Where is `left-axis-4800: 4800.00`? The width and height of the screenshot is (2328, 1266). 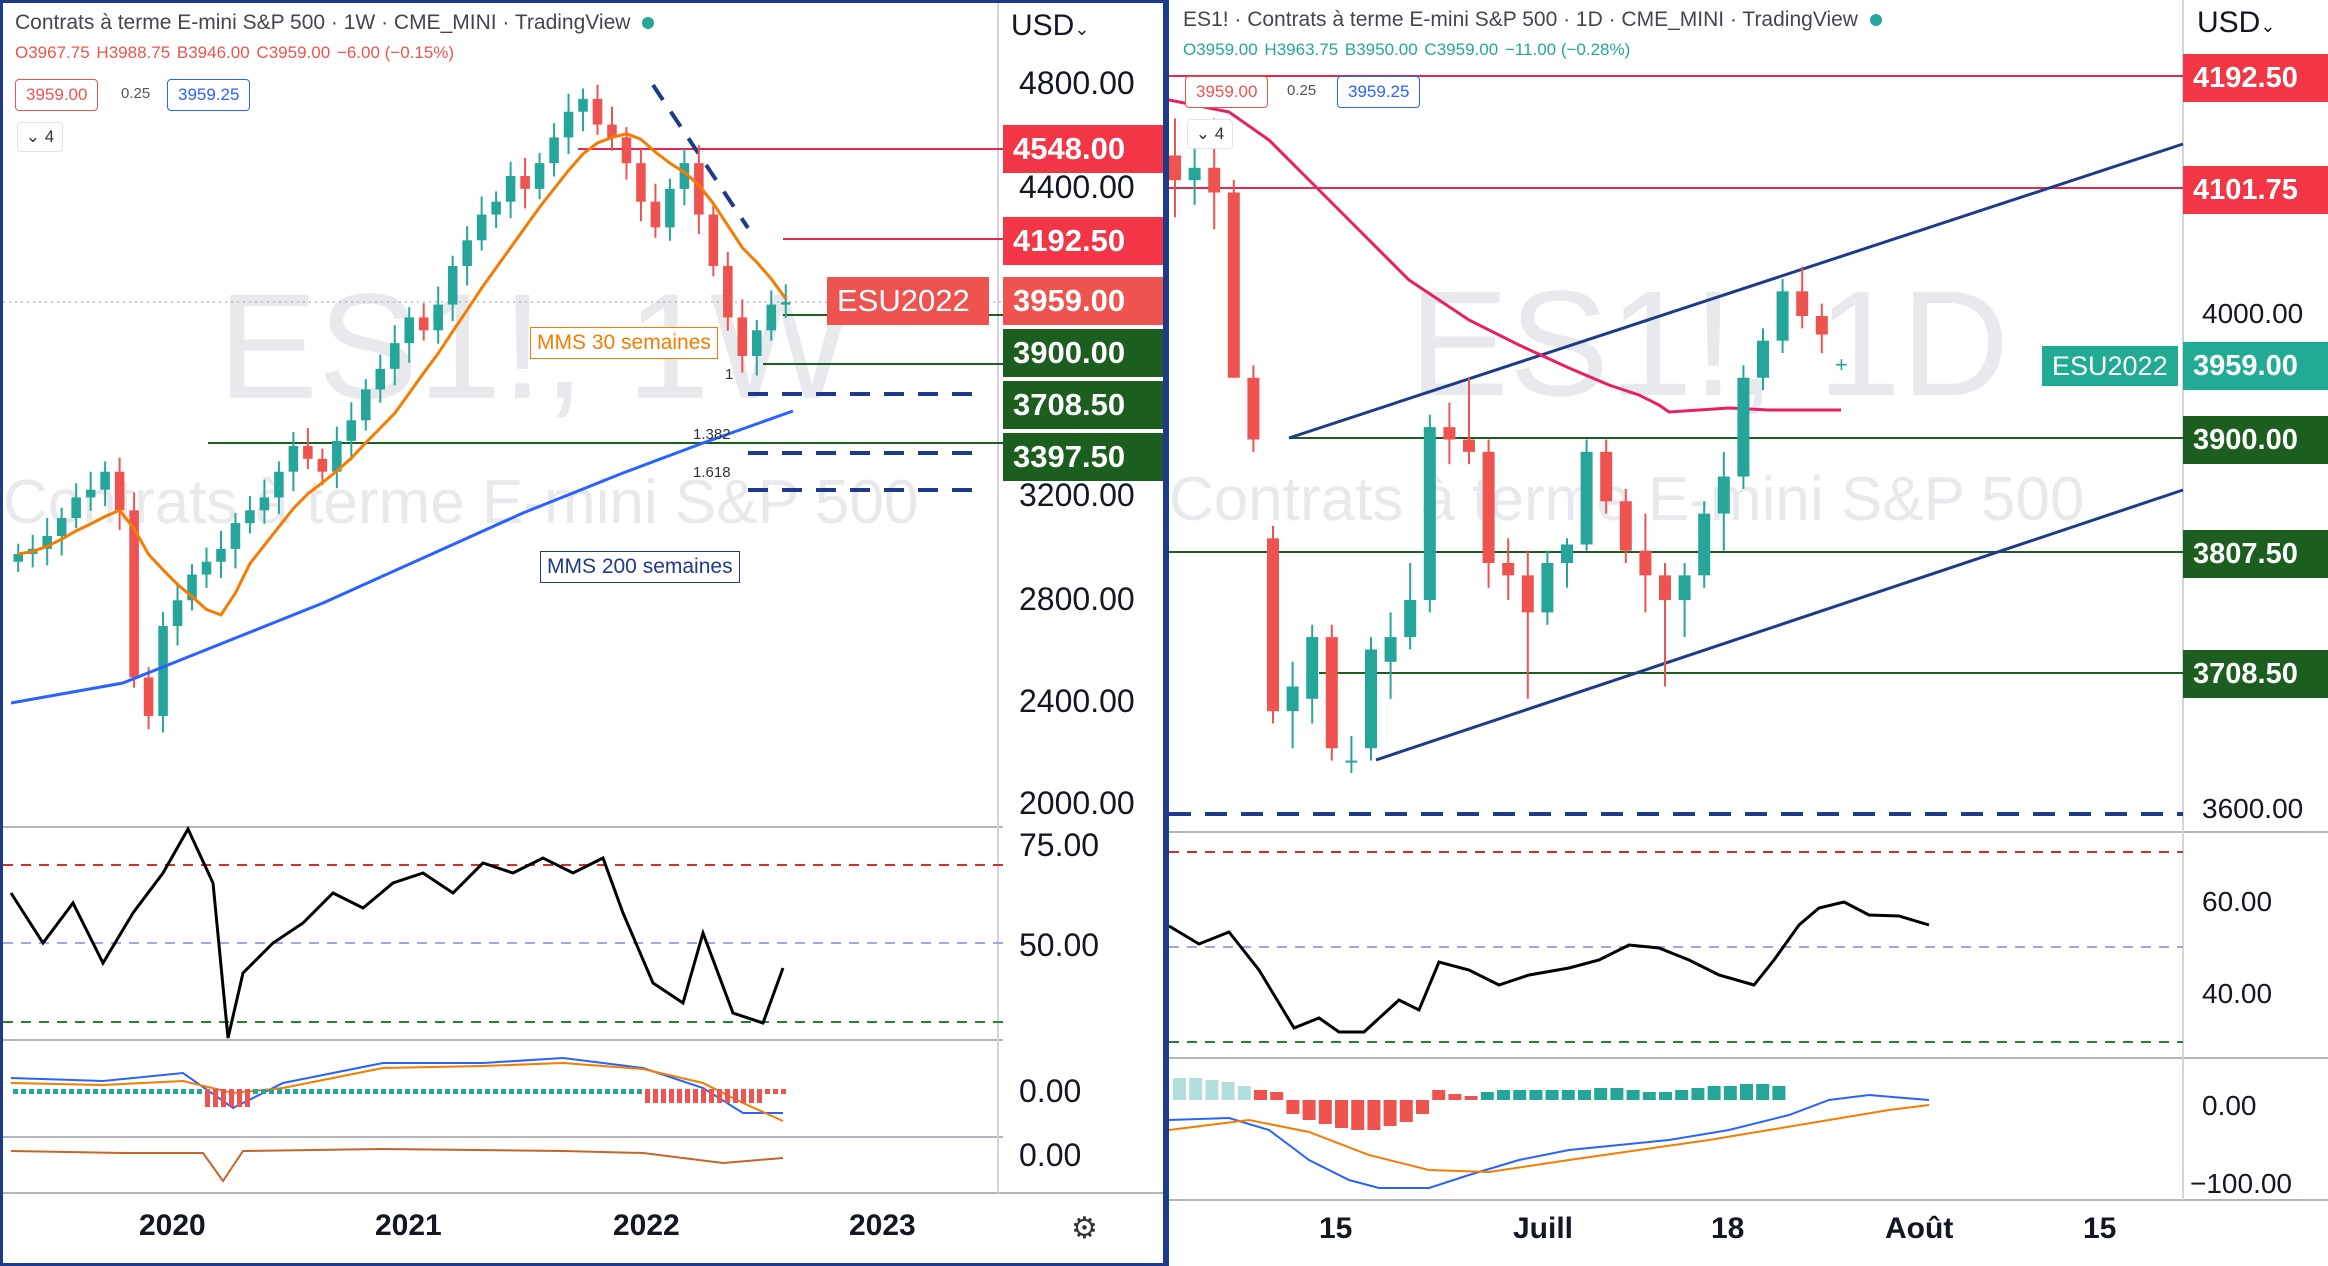 left-axis-4800: 4800.00 is located at coordinates (1077, 83).